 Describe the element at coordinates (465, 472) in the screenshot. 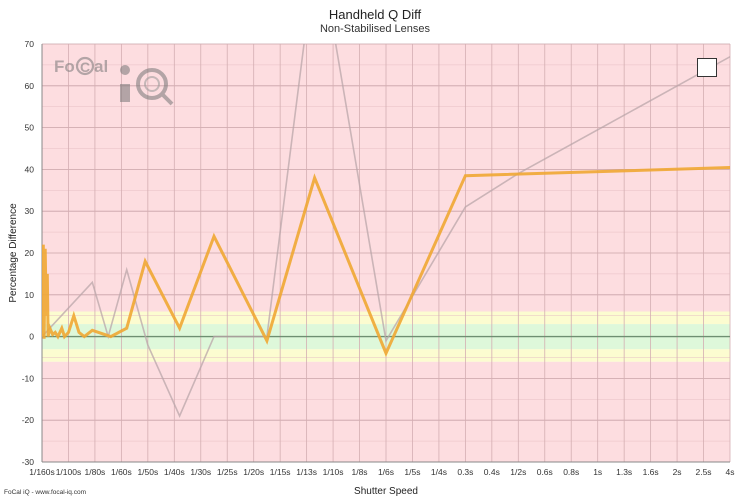

I see `x-tick-label: 0.3s` at that location.